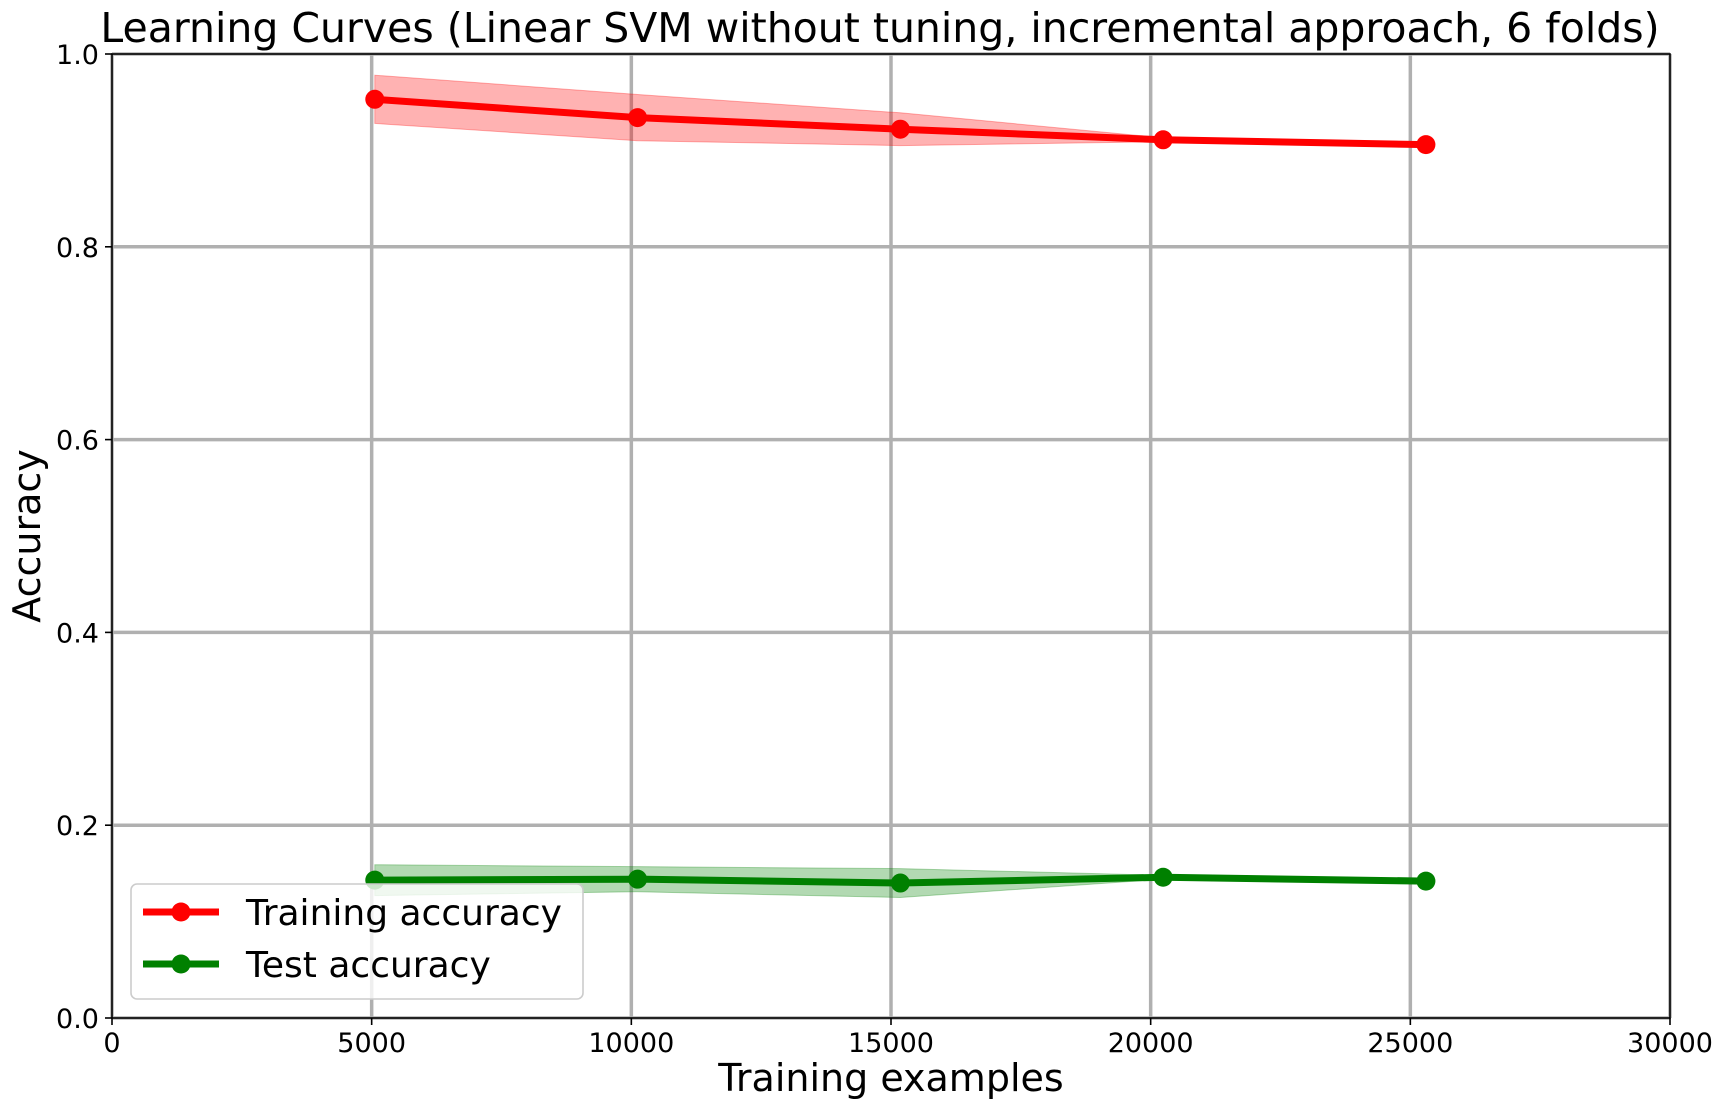 This screenshot has height=1106, width=1720. I want to click on x-tick-label: 20000, so click(1151, 1043).